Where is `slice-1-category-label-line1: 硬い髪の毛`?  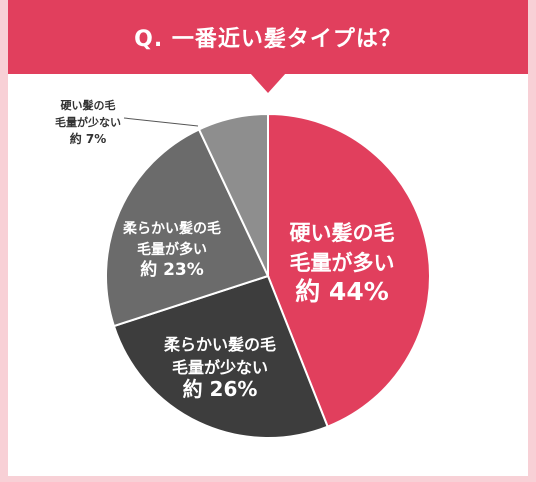
slice-1-category-label-line1: 硬い髪の毛 is located at coordinates (342, 233).